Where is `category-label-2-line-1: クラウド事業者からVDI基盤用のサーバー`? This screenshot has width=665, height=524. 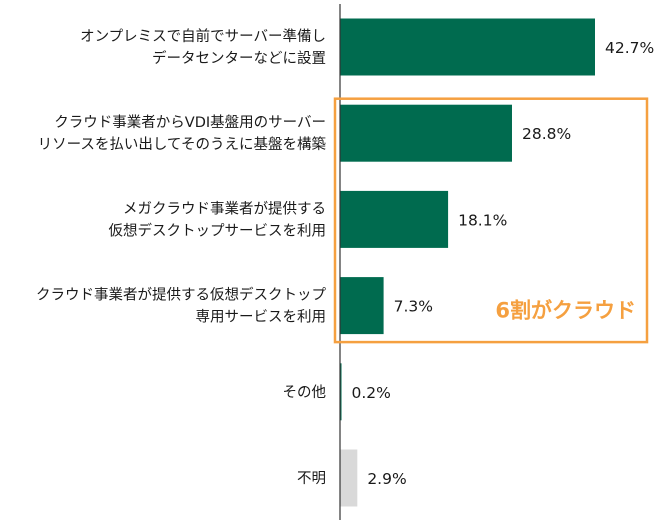 category-label-2-line-1: クラウド事業者からVDI基盤用のサーバー is located at coordinates (190, 122).